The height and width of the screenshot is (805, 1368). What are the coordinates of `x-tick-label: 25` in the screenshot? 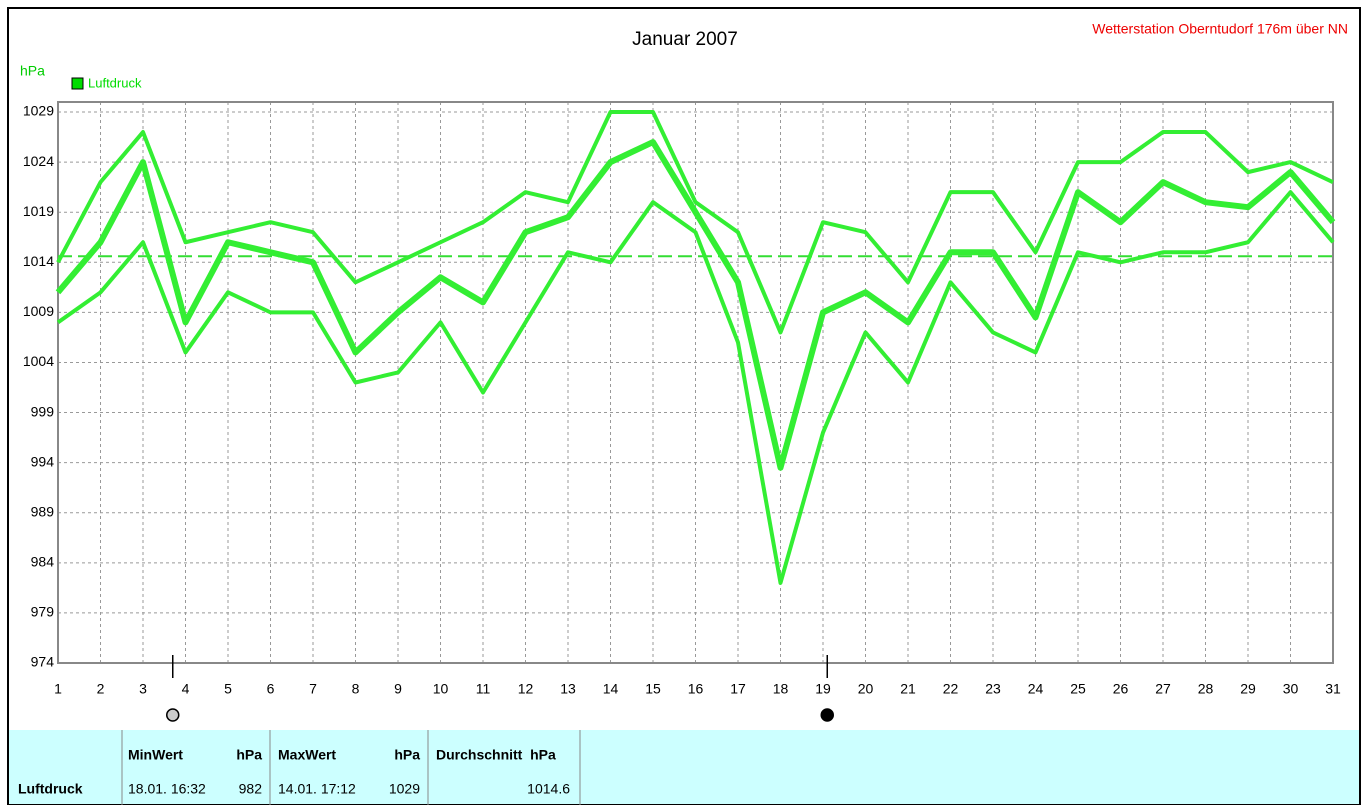 It's located at (1078, 689).